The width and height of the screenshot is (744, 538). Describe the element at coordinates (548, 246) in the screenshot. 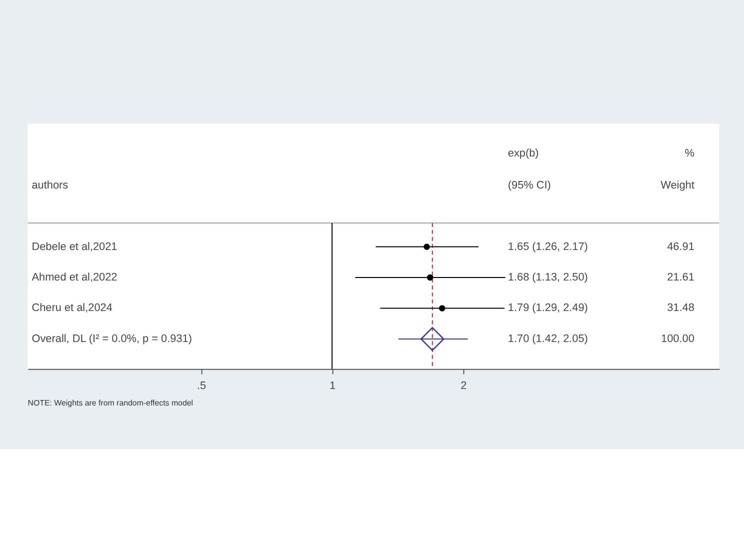

I see `text: 1.65 (1.26, 2.17)` at that location.